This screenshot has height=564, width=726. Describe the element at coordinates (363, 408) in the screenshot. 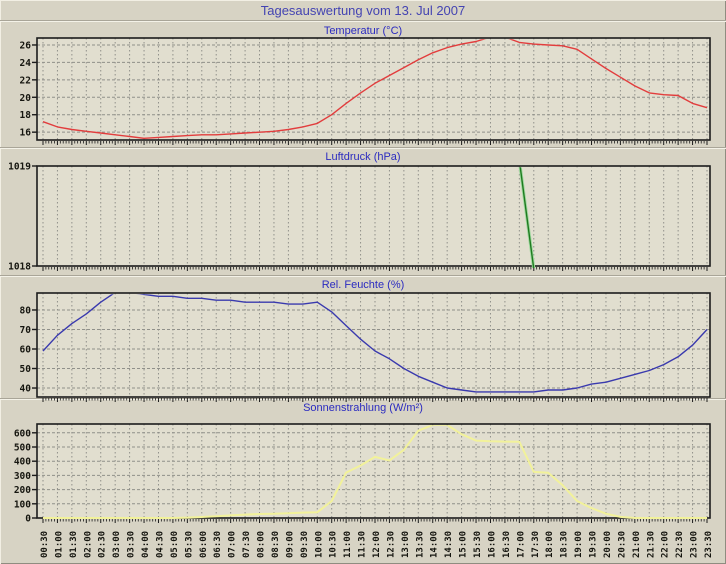

I see `chart-title-radiation: Sonnenstrahlung (W/m²)` at that location.